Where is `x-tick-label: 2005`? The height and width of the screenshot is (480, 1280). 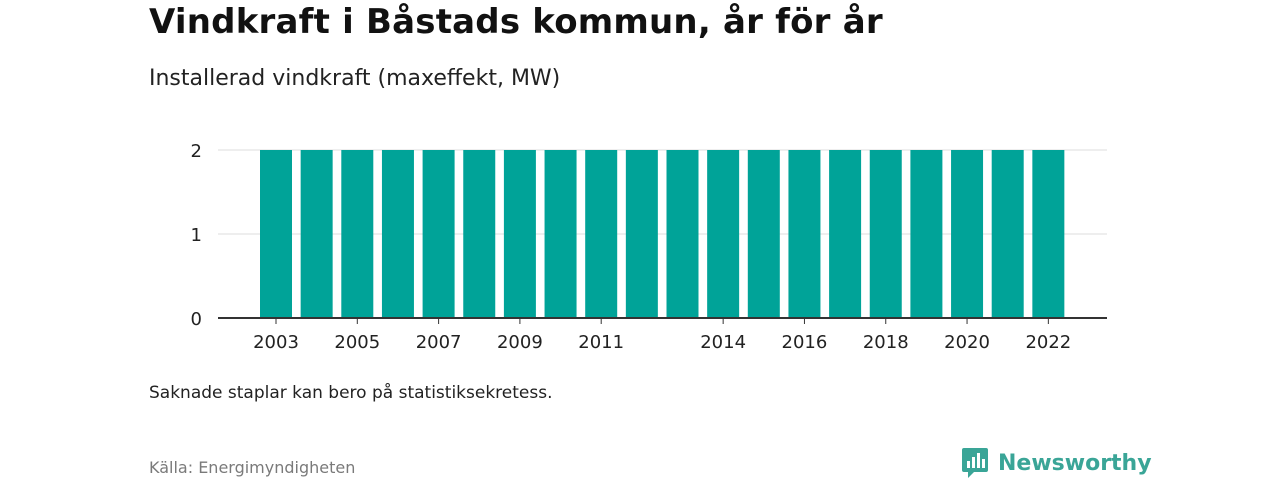
x-tick-label: 2005 is located at coordinates (357, 342).